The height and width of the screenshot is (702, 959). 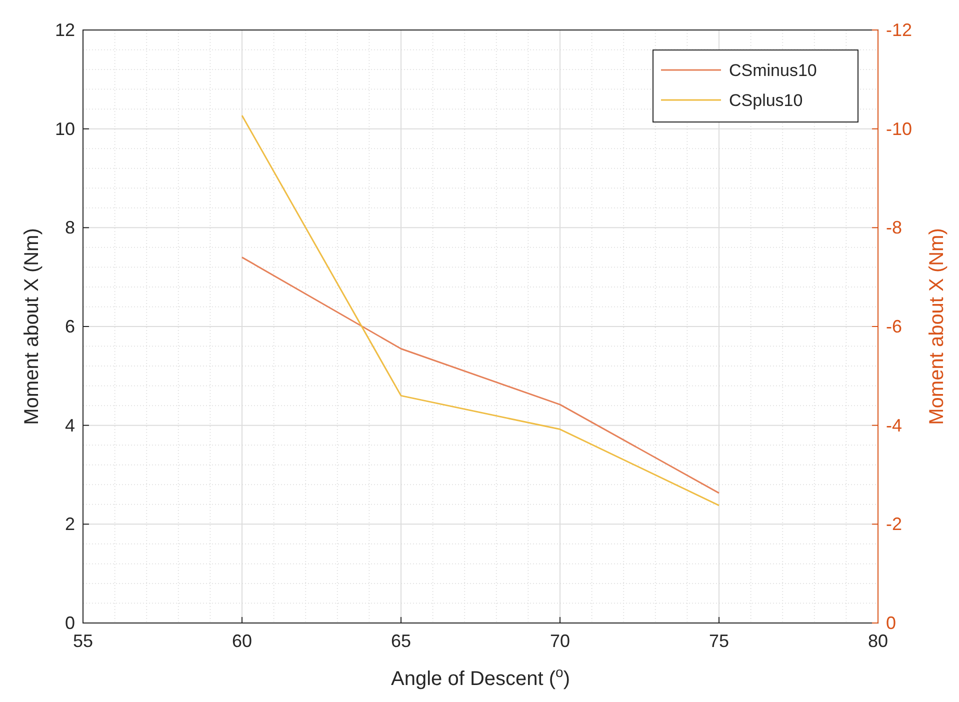 What do you see at coordinates (69, 228) in the screenshot?
I see `y-tick-label: 8` at bounding box center [69, 228].